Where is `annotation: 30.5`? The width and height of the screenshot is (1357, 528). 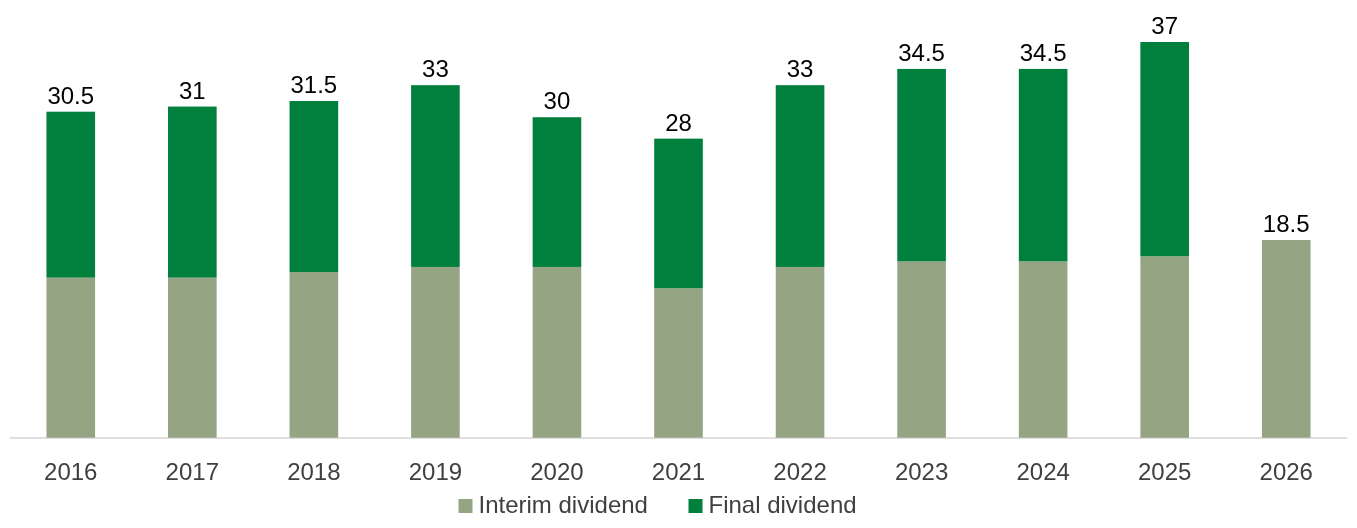
annotation: 30.5 is located at coordinates (71, 95).